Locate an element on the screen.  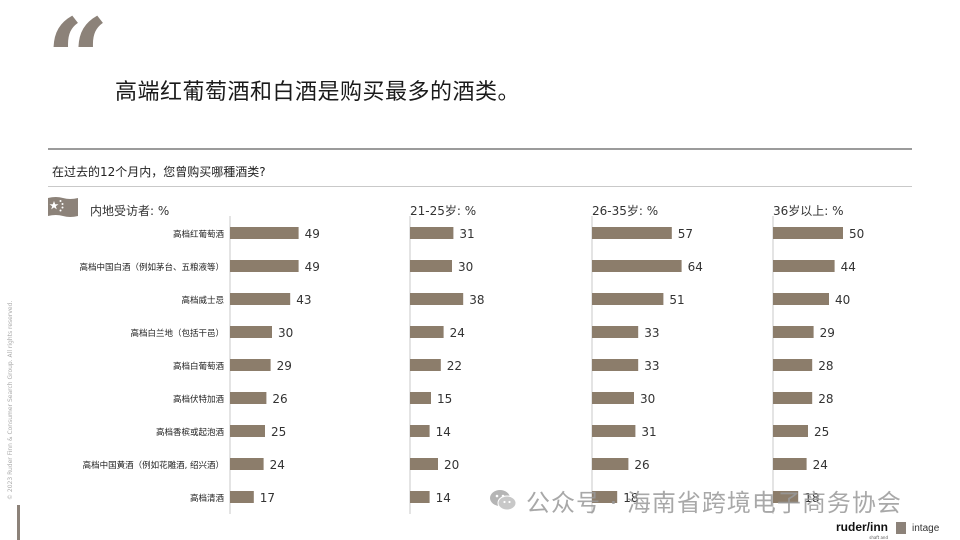
bar-value-label: 38 is located at coordinates (476, 300).